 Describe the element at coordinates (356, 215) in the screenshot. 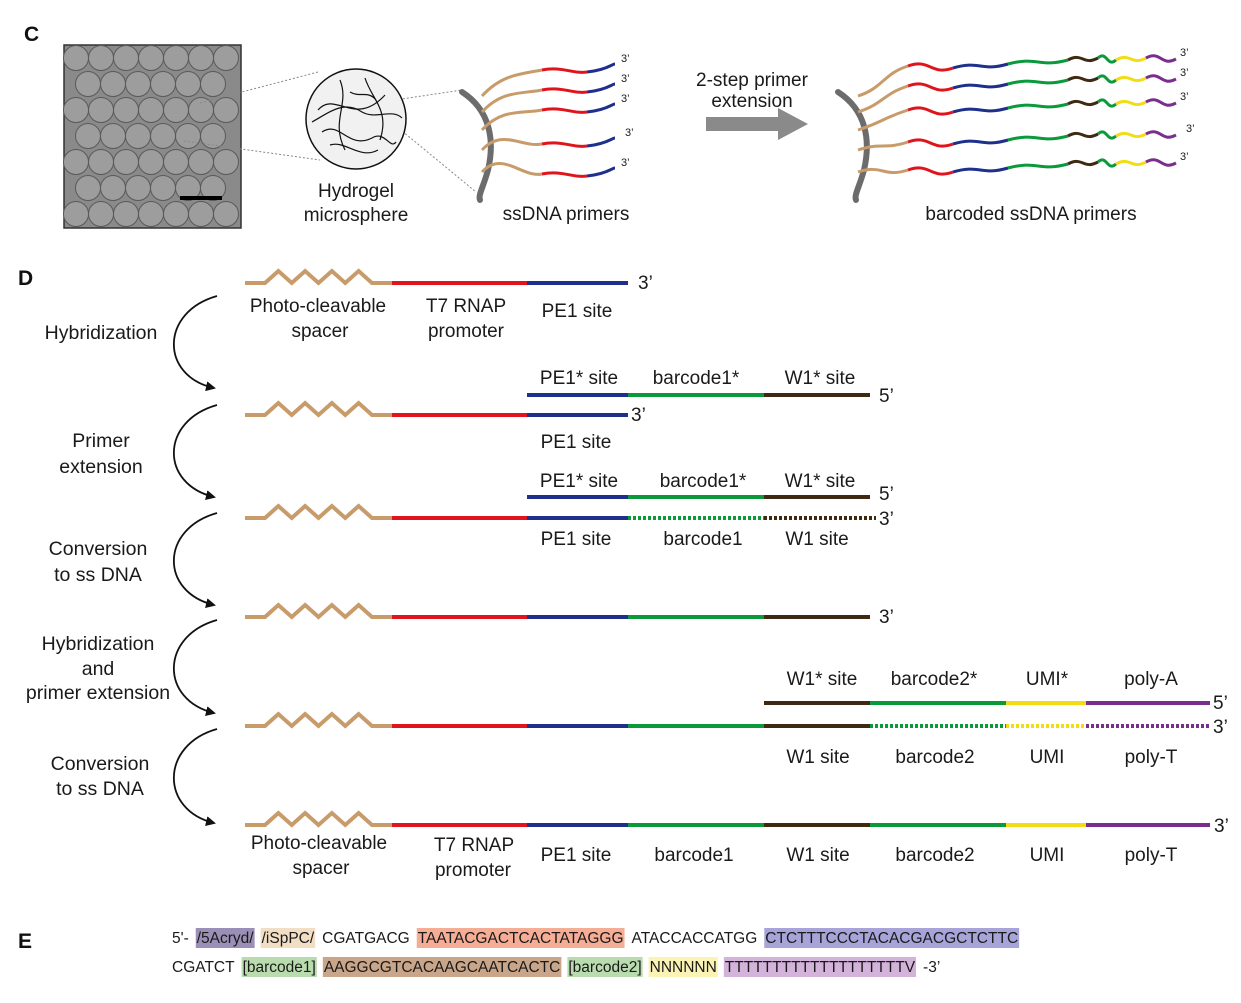

I see `hydrogel-label-2: microsphere` at that location.